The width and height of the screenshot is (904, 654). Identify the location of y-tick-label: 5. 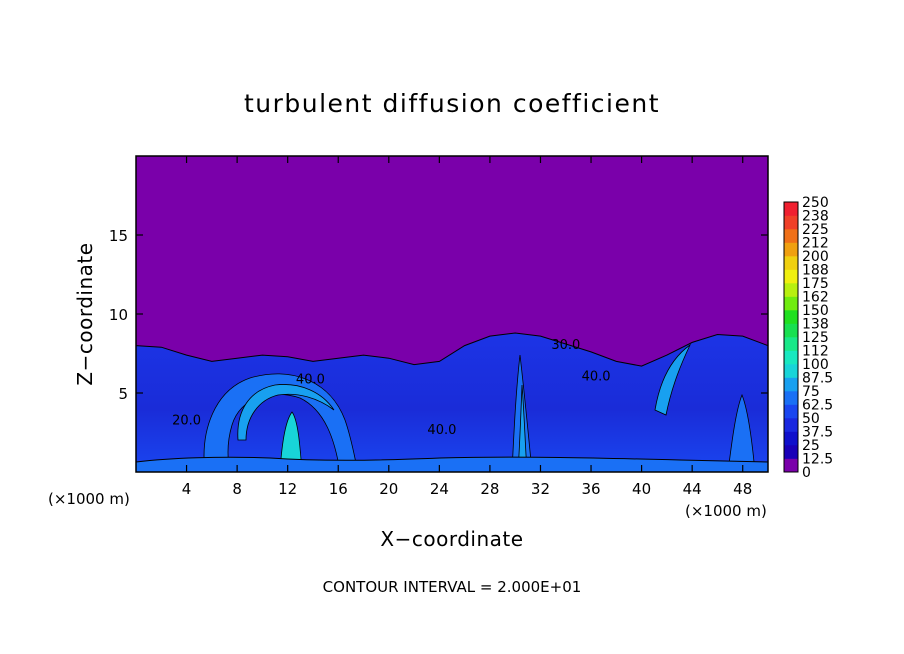
(123, 394).